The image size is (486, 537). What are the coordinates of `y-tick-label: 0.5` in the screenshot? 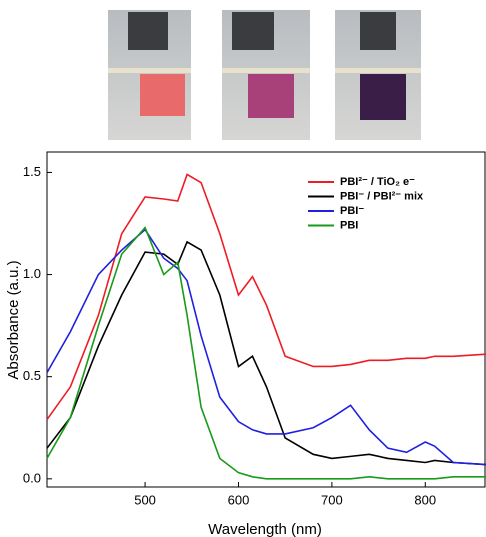 It's located at (32, 375).